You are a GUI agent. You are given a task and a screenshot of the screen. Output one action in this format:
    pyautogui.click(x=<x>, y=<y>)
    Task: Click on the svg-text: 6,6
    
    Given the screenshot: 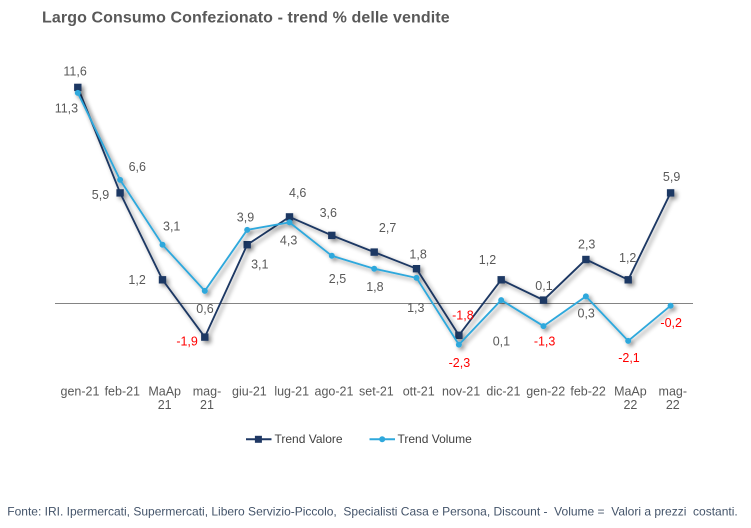 What is the action you would take?
    pyautogui.click(x=137, y=167)
    